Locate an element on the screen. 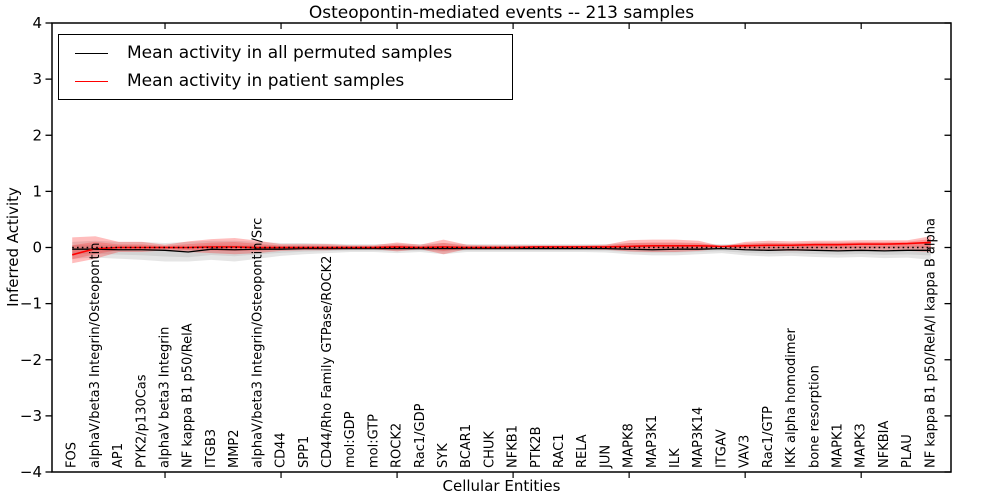 The height and width of the screenshot is (500, 1000). x-tick-label: CD44 is located at coordinates (281, 450).